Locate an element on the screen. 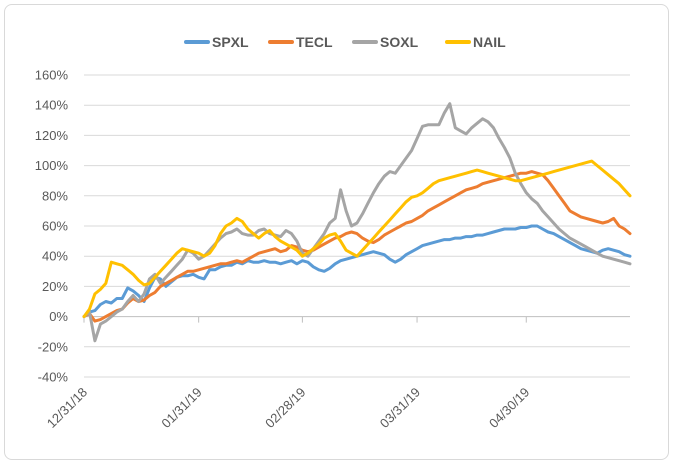 The height and width of the screenshot is (466, 675). x-tick-label: 04/30/19 is located at coordinates (509, 408).